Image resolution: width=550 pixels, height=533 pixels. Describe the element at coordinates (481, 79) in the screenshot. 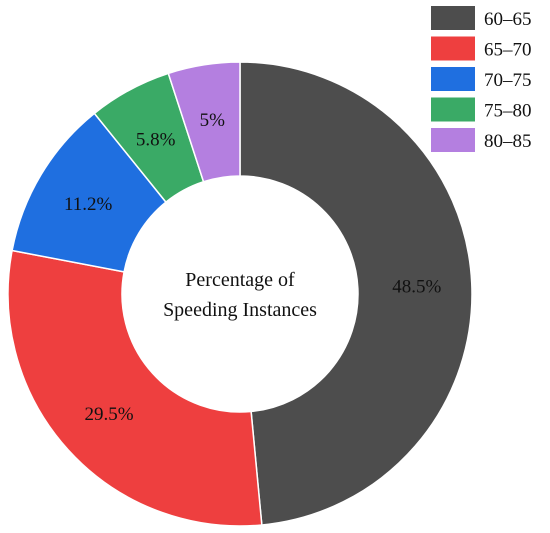

I see `legend: 60–65 65–70 70–75 75–80 80–85` at that location.